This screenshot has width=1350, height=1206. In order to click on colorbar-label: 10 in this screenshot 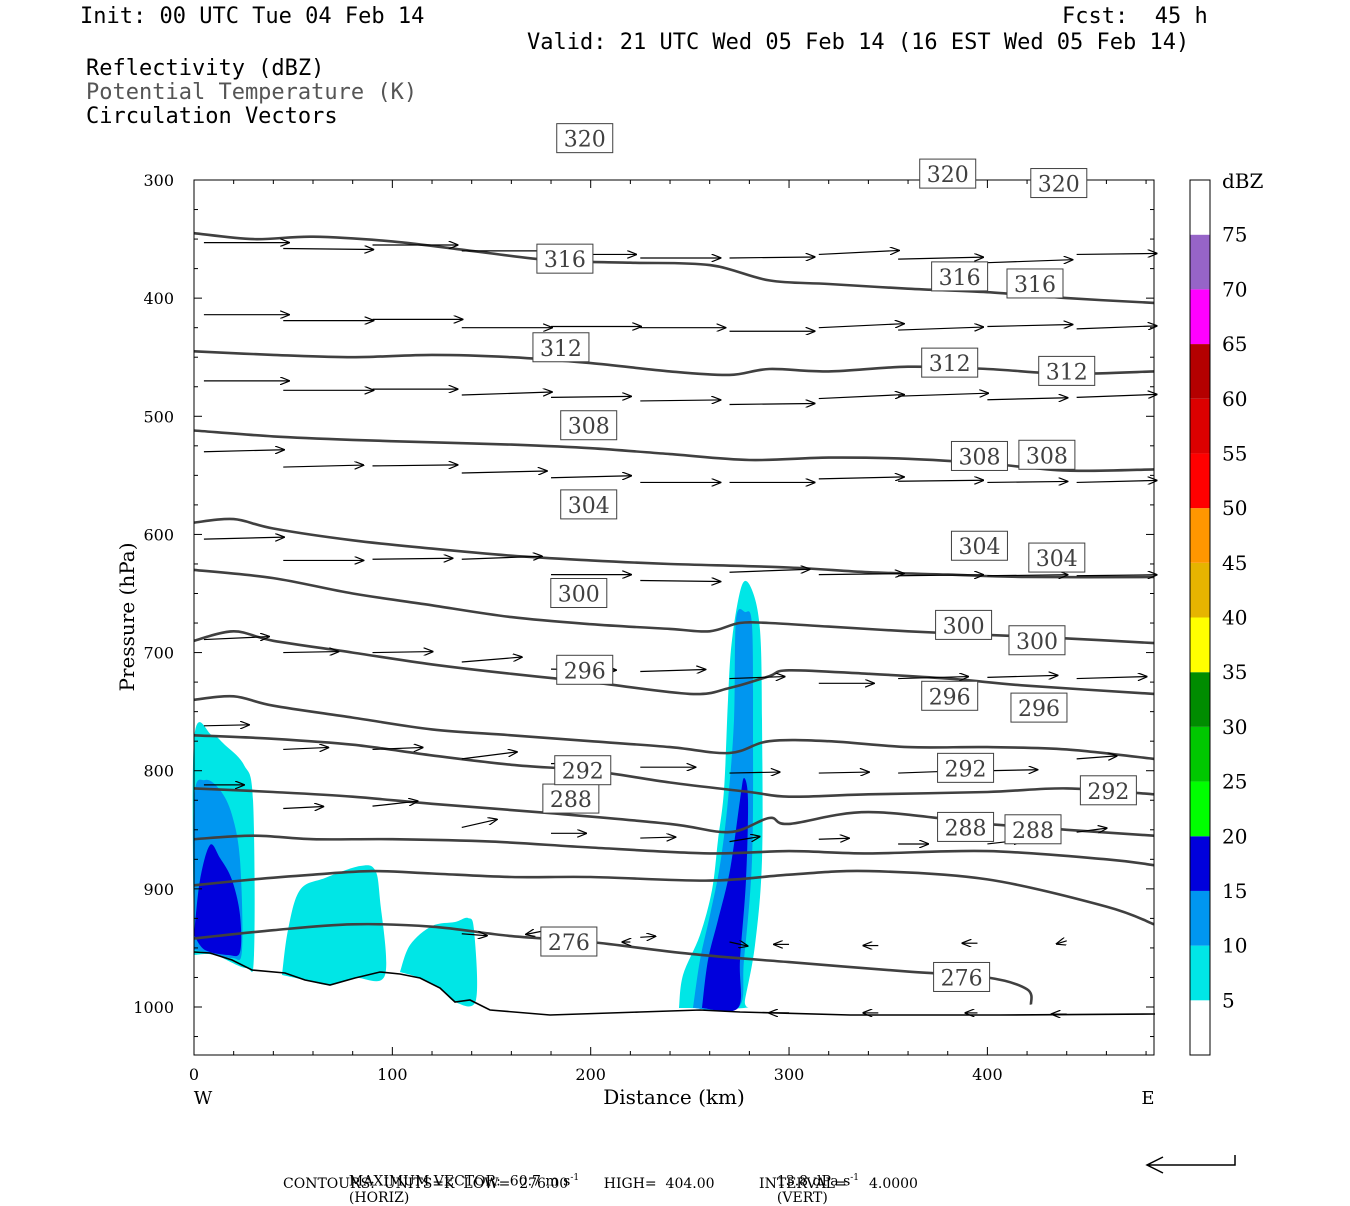, I will do `click(1234, 946)`.